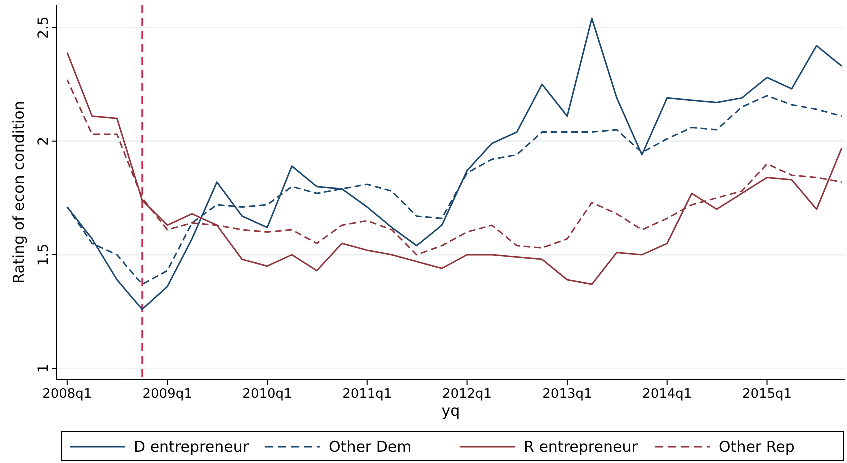  What do you see at coordinates (367, 394) in the screenshot?
I see `x-tick-label: 2011q1` at bounding box center [367, 394].